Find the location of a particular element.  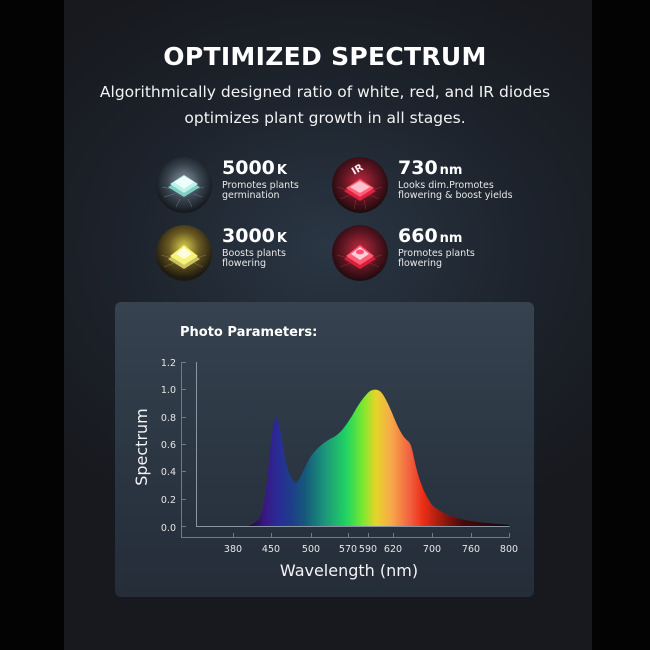

white-led-chip-icon is located at coordinates (184, 185).